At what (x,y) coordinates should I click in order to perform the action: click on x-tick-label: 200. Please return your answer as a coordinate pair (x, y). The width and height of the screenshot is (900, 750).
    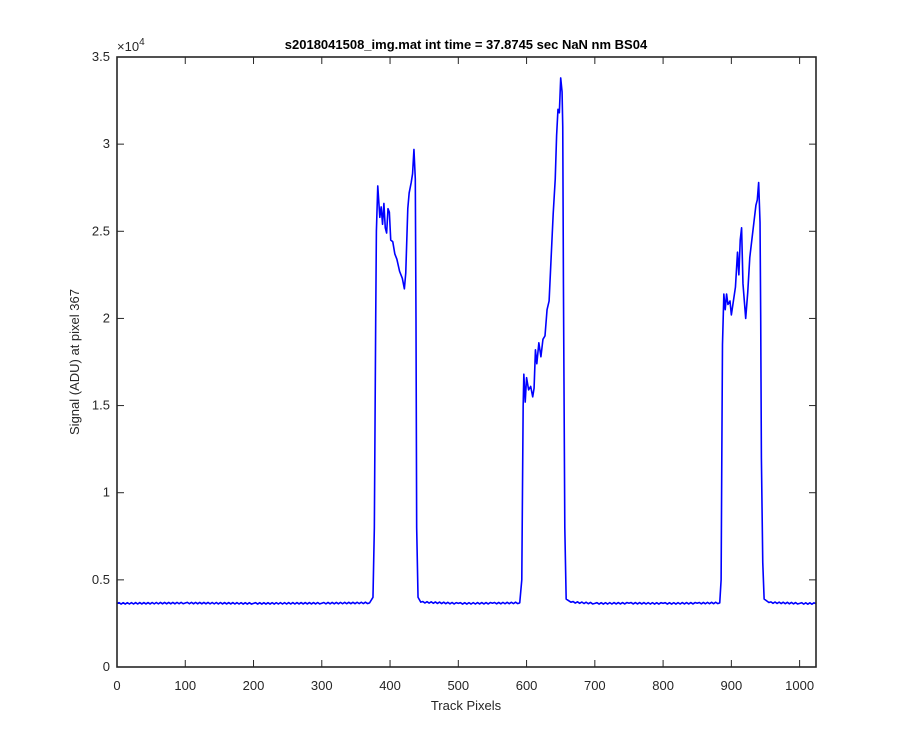
    Looking at the image, I should click on (254, 685).